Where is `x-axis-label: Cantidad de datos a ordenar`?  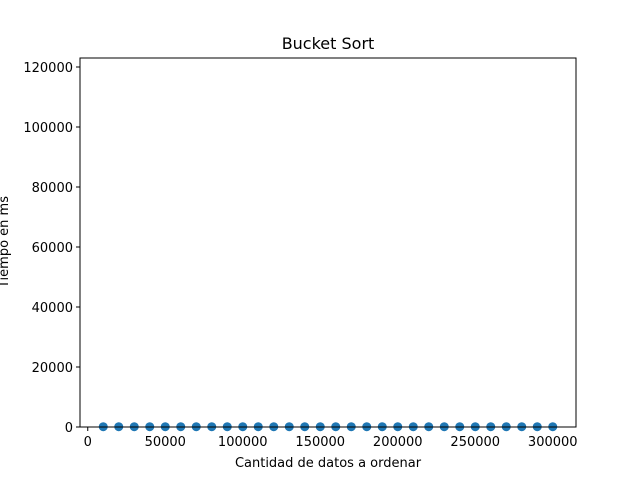 x-axis-label: Cantidad de datos a ordenar is located at coordinates (328, 463).